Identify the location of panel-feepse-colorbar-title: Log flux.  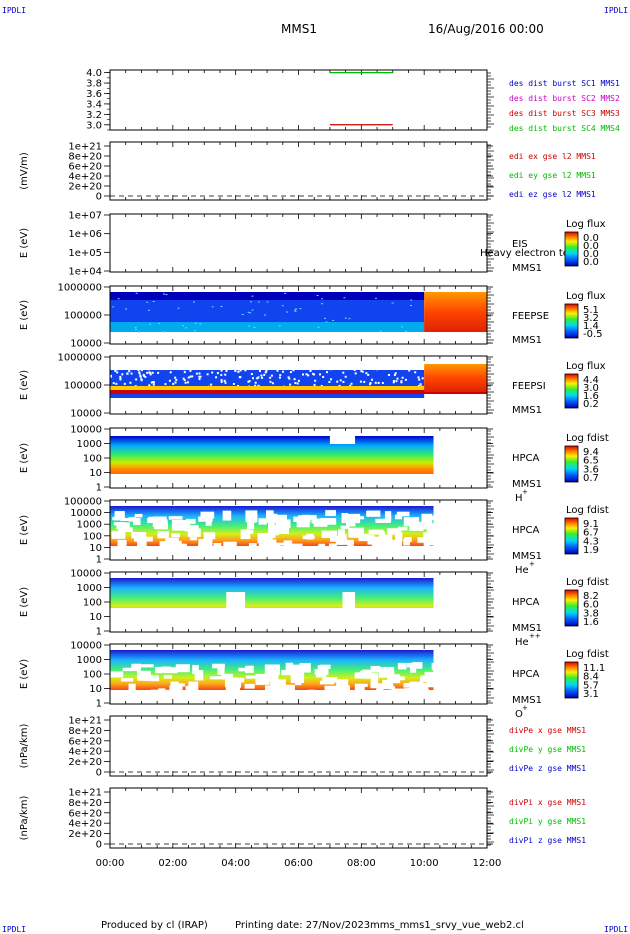
(586, 296).